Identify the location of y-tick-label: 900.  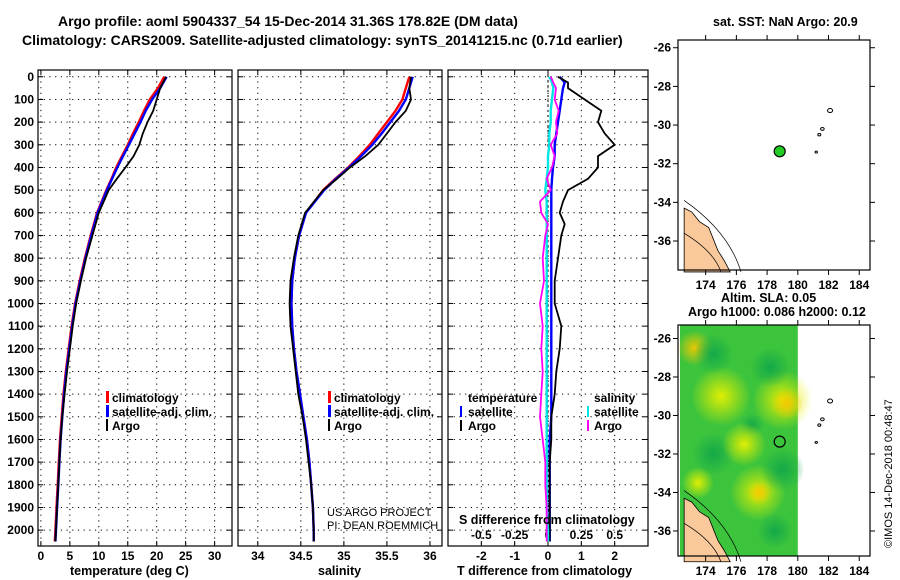
(24, 281).